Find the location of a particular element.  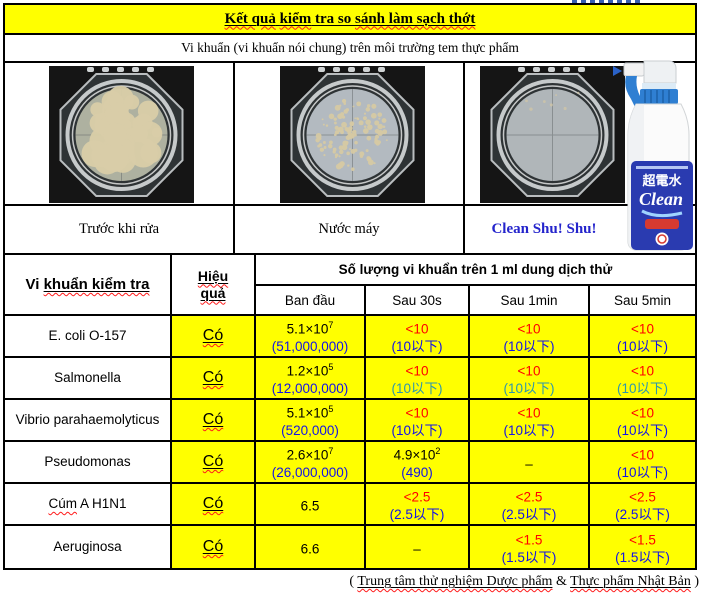

header-time-initial: Ban đầu is located at coordinates (311, 300).